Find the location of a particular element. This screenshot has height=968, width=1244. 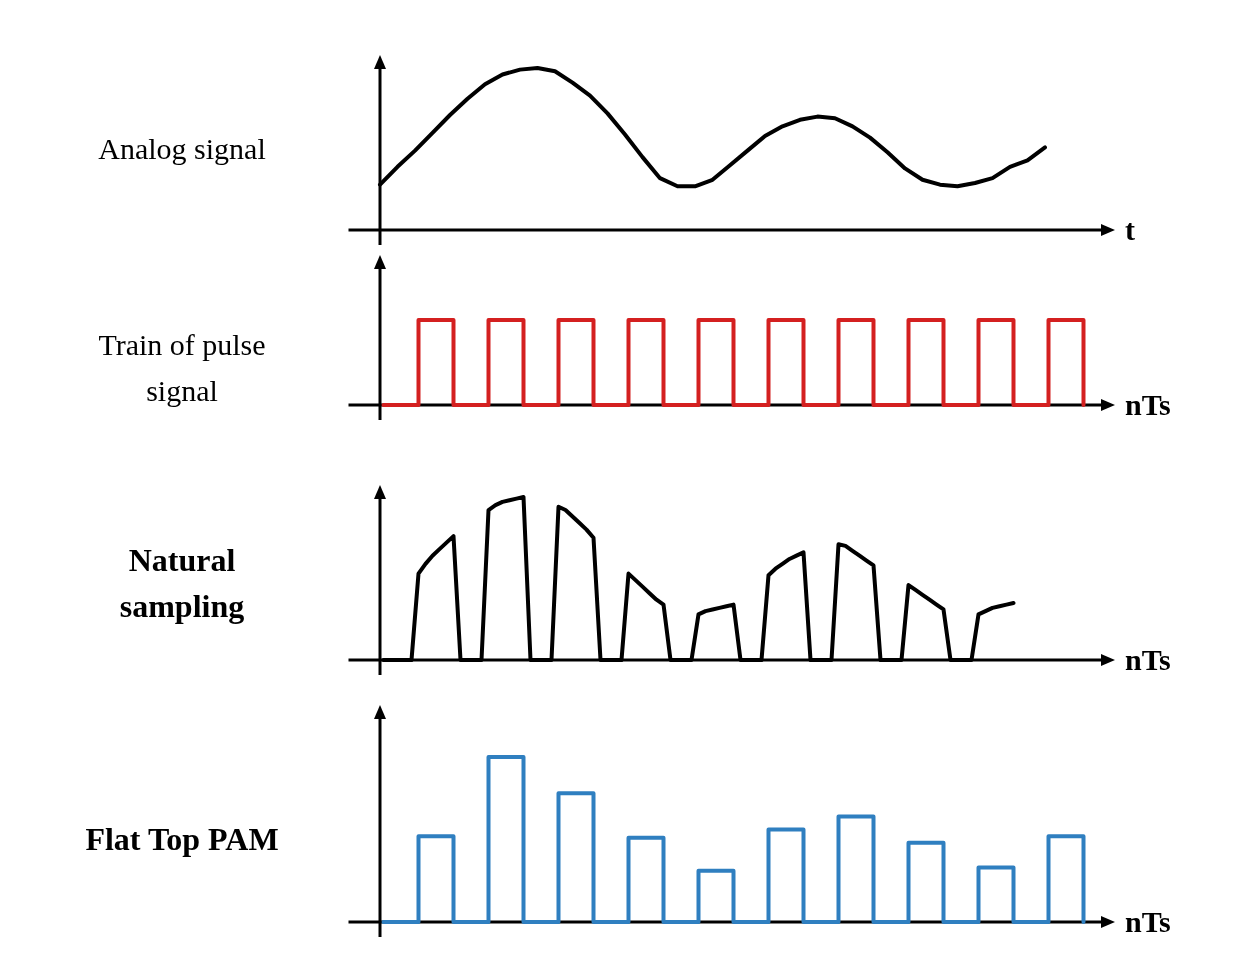

y-axis-title: Analog signal is located at coordinates (182, 148).